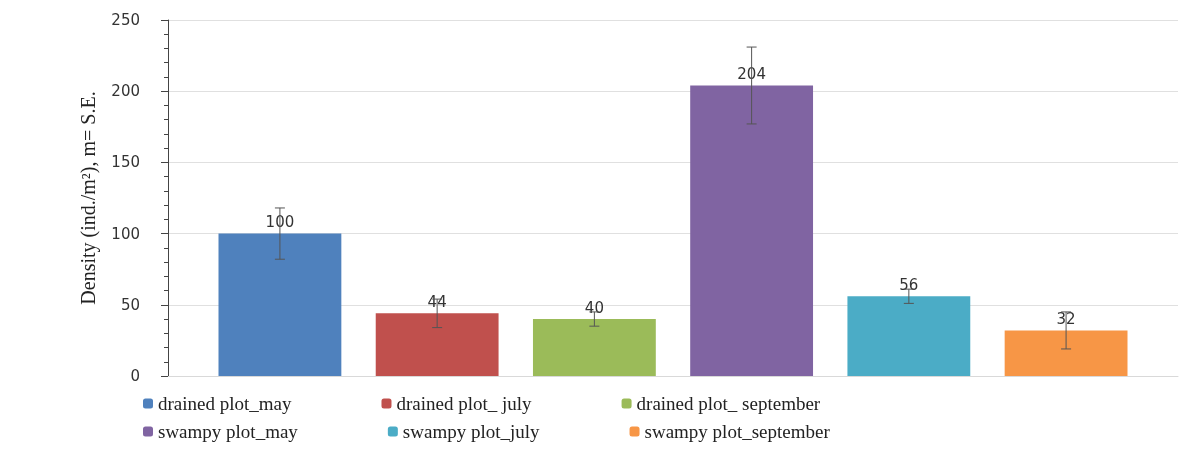  Describe the element at coordinates (125, 20) in the screenshot. I see `y-tick-label: 250` at that location.